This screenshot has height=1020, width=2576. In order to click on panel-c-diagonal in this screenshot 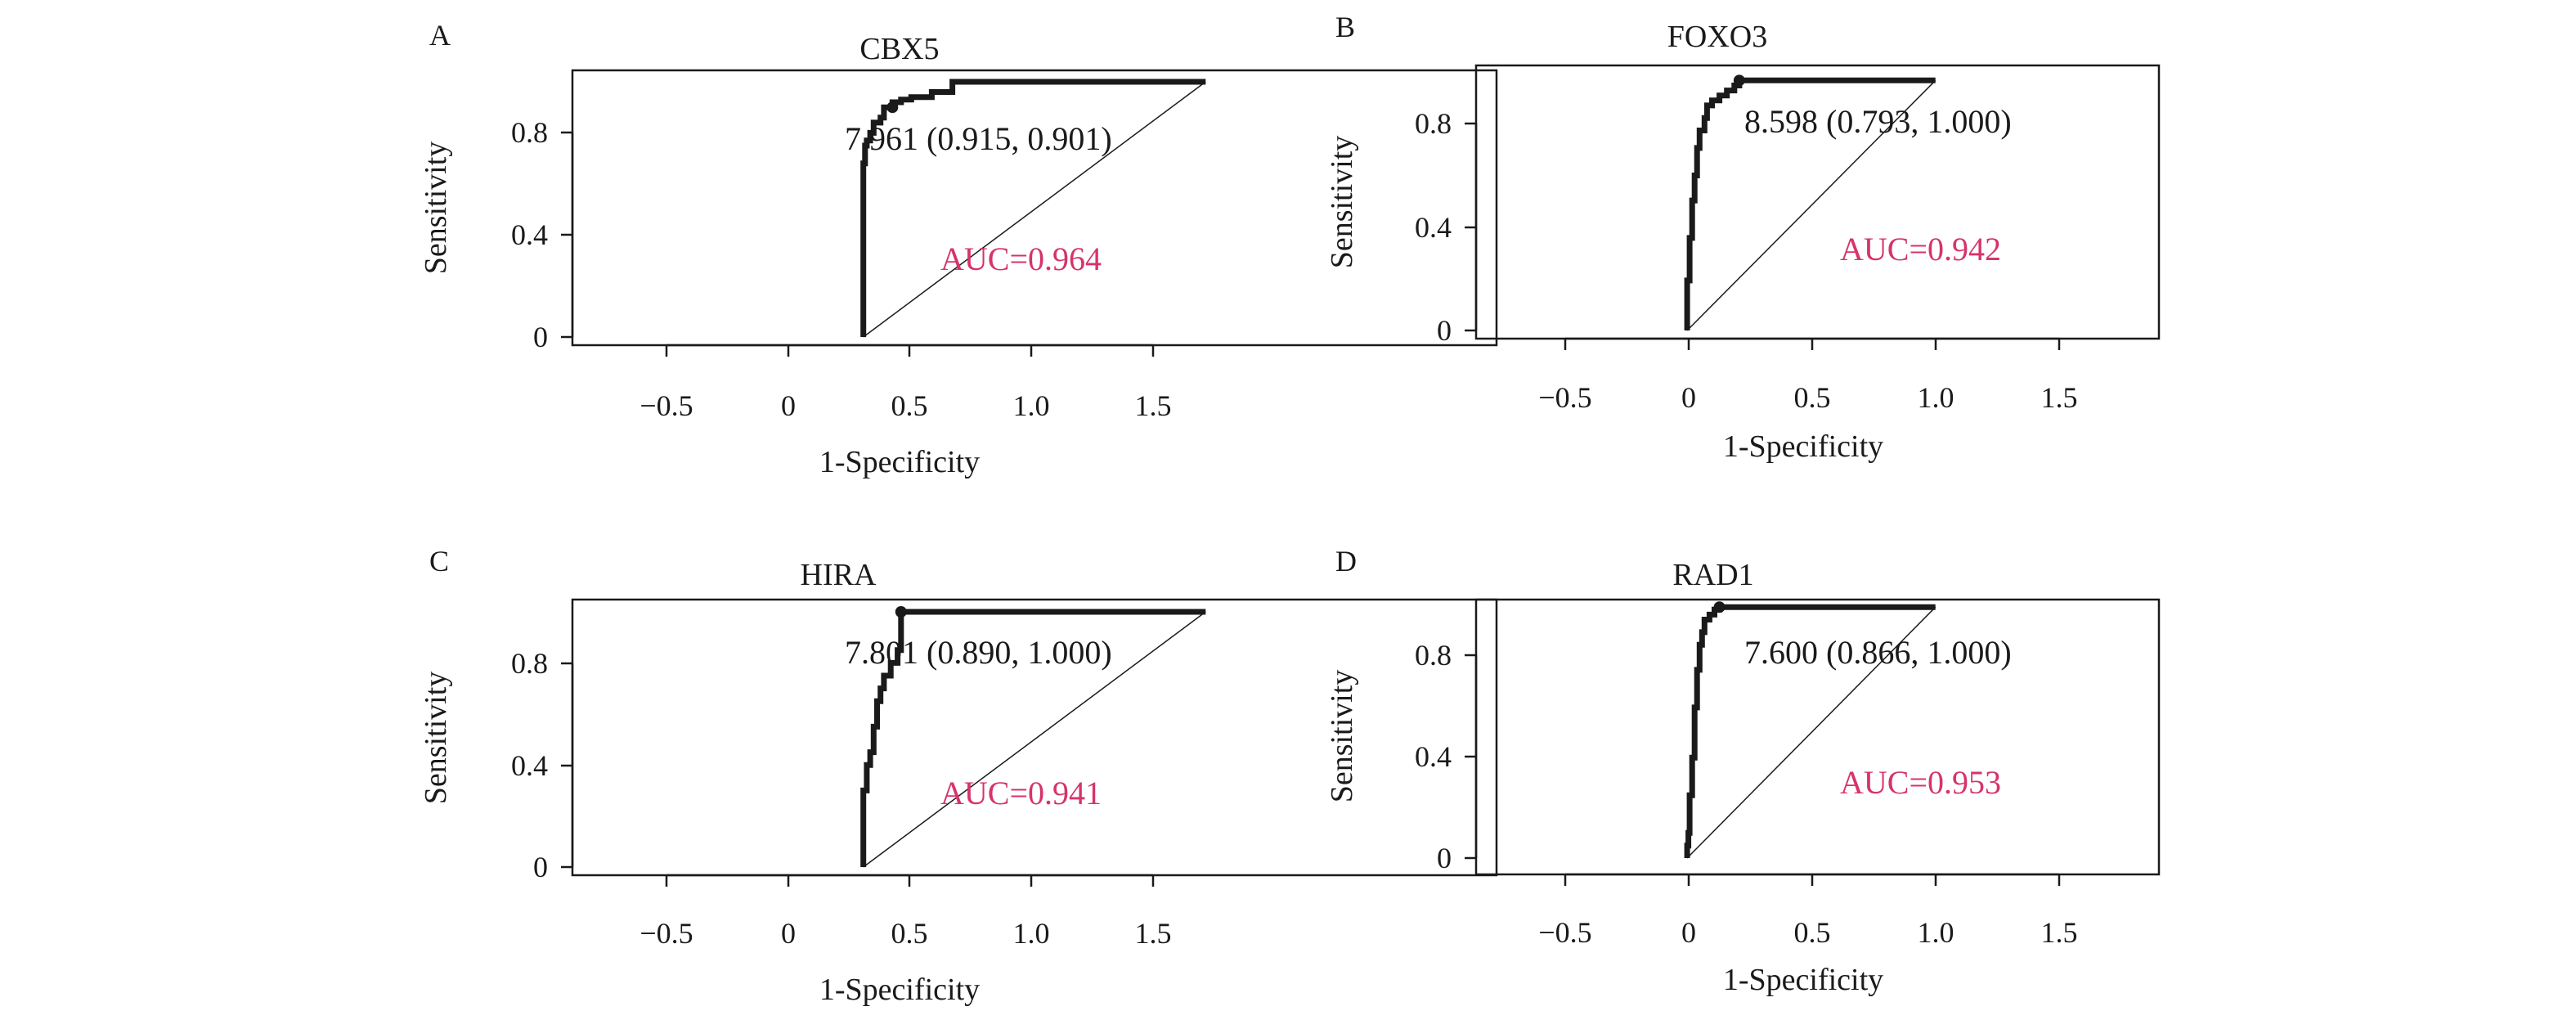, I will do `click(1034, 740)`.